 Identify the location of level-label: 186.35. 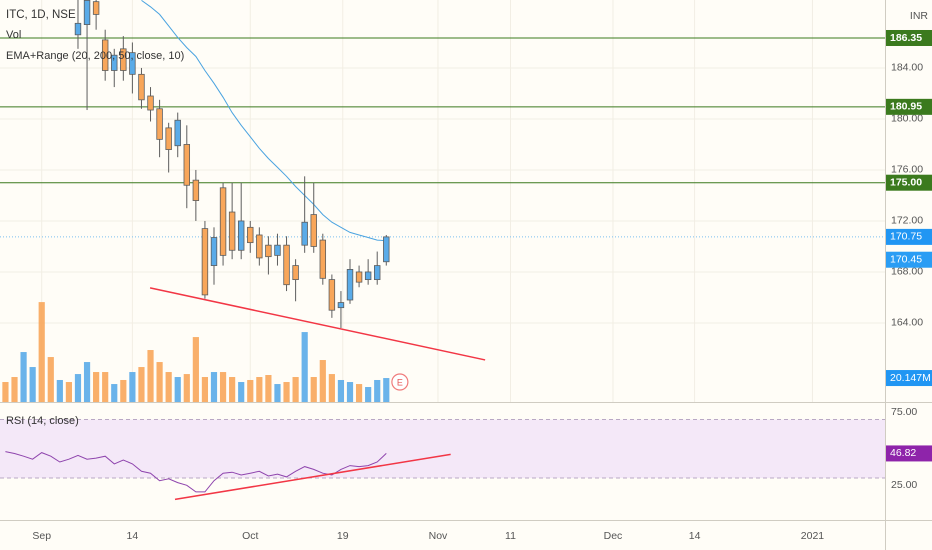
(906, 38).